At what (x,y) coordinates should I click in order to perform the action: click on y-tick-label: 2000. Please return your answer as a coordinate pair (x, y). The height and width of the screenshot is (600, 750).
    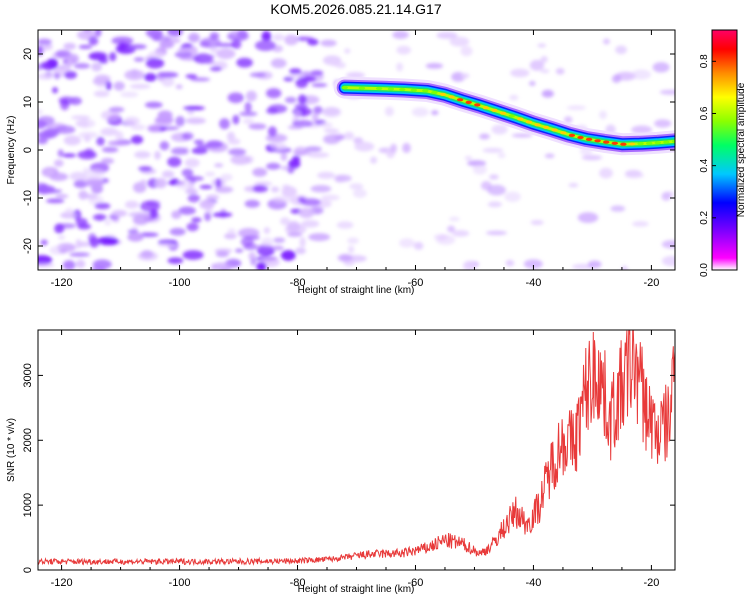
    Looking at the image, I should click on (28, 440).